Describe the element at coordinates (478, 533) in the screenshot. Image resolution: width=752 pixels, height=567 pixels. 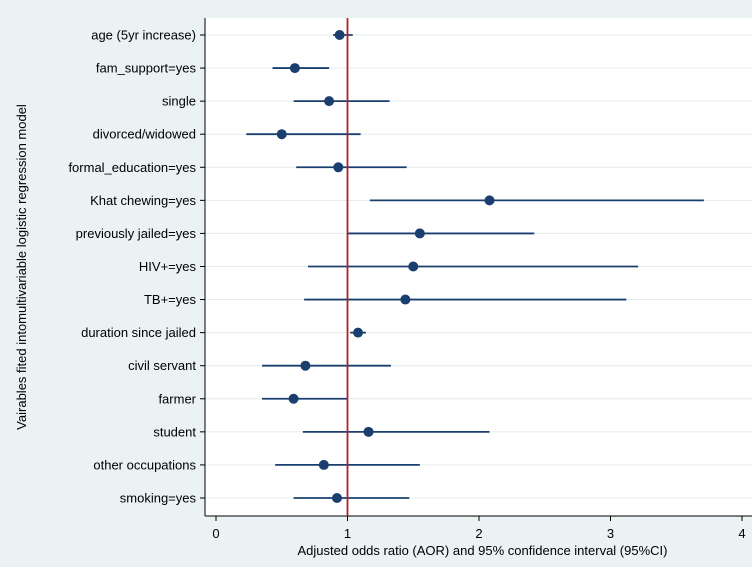
I see `x-tick-label: 2` at that location.